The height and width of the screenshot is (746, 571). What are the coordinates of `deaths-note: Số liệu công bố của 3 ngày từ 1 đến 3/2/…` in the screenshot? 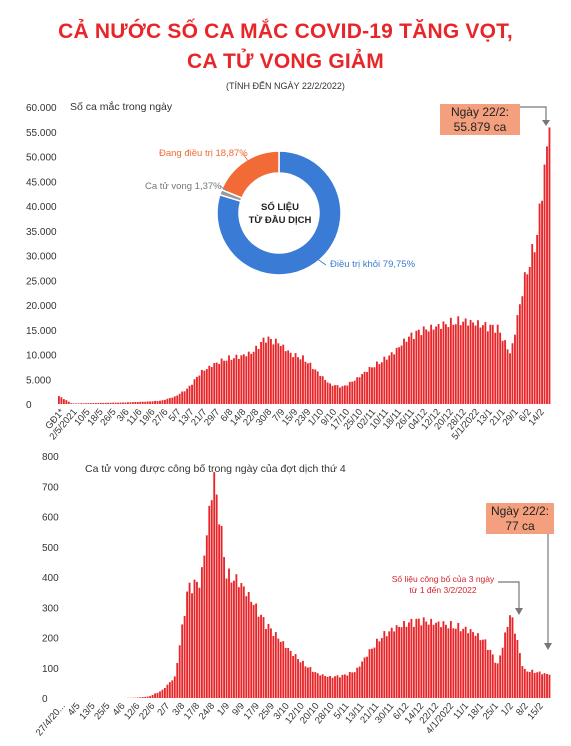 It's located at (443, 585).